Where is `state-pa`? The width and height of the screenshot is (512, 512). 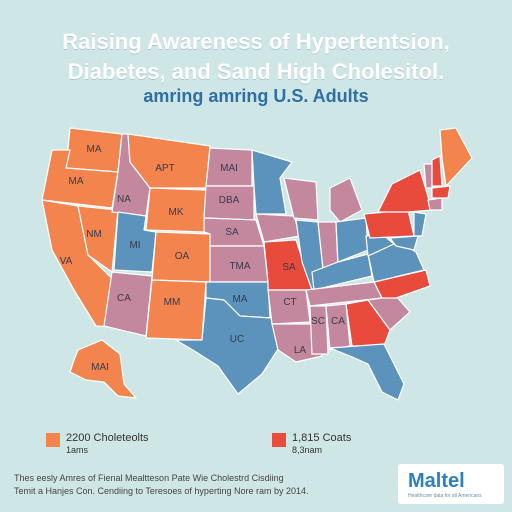 state-pa is located at coordinates (389, 224).